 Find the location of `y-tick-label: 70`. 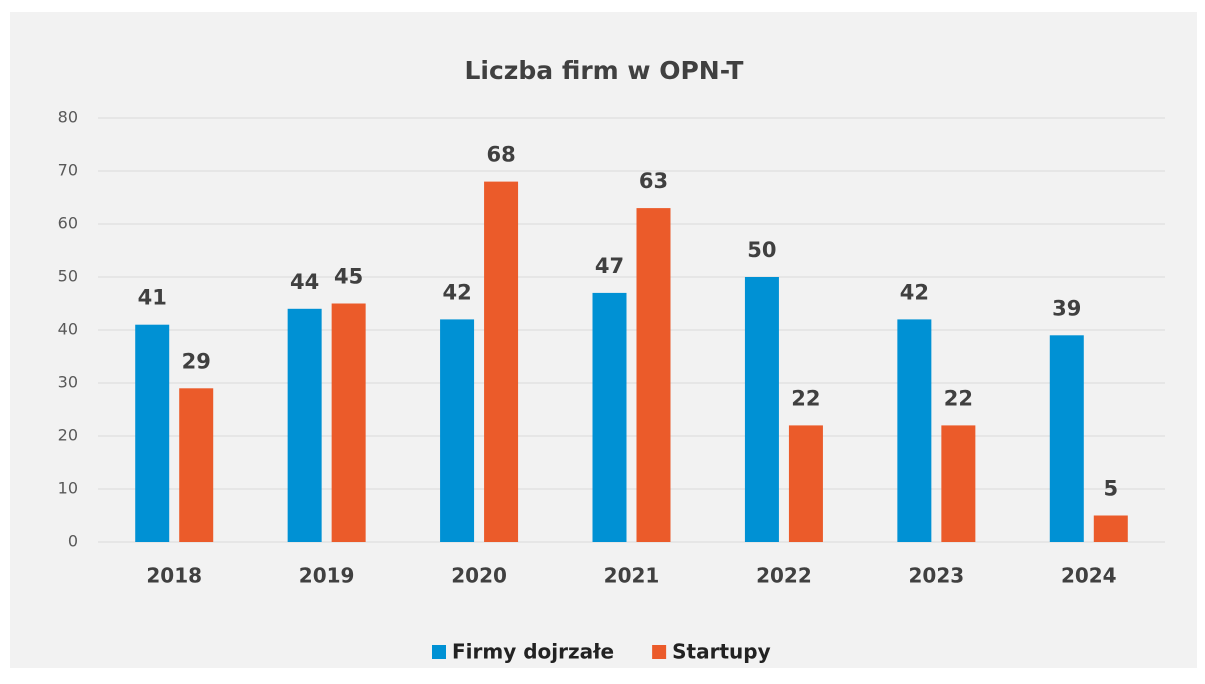

y-tick-label: 70 is located at coordinates (68, 170).